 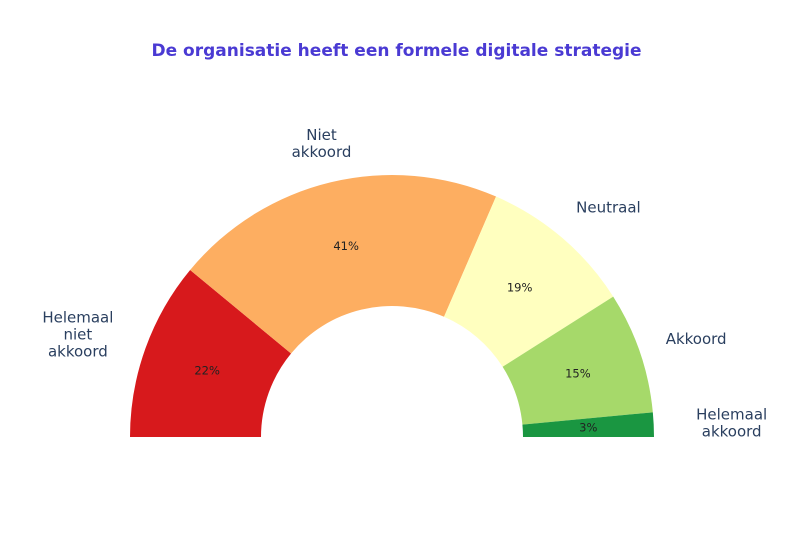 I want to click on slice-helemaal-niet-akkoord, so click(x=211, y=353).